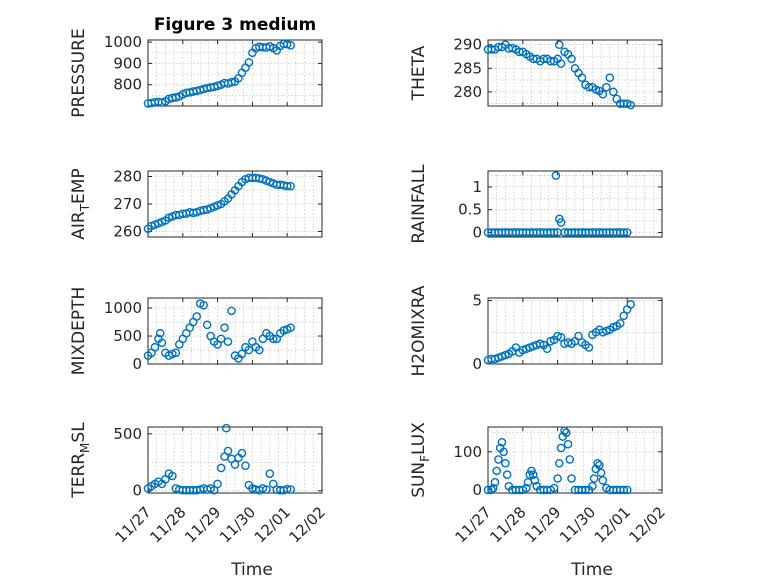 This screenshot has width=778, height=583. Describe the element at coordinates (420, 460) in the screenshot. I see `y-axis-label: SUNFLUX` at that location.